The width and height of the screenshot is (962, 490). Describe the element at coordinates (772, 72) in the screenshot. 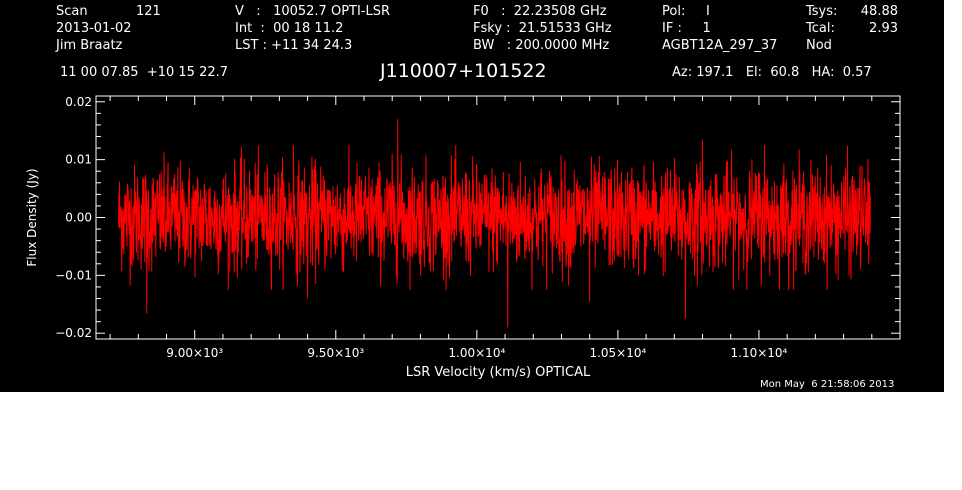

I see `pointing-info: Az: 197.1 El: 60.8 HA: 0.57` at that location.